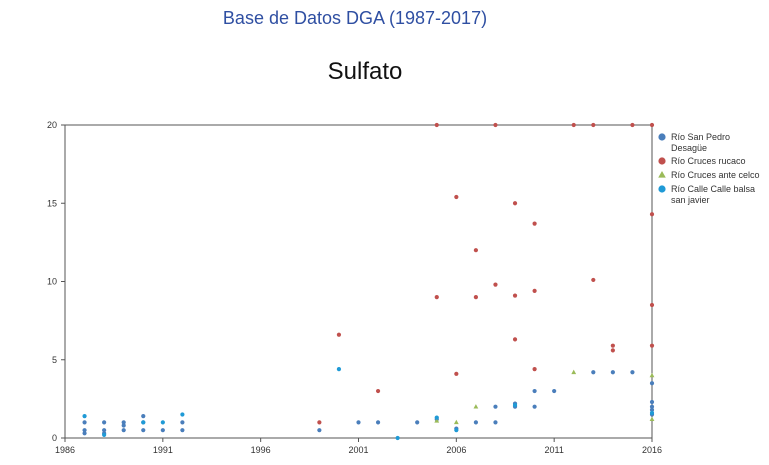 This screenshot has width=769, height=465. Describe the element at coordinates (65, 450) in the screenshot. I see `x-tick-label: 1986` at that location.